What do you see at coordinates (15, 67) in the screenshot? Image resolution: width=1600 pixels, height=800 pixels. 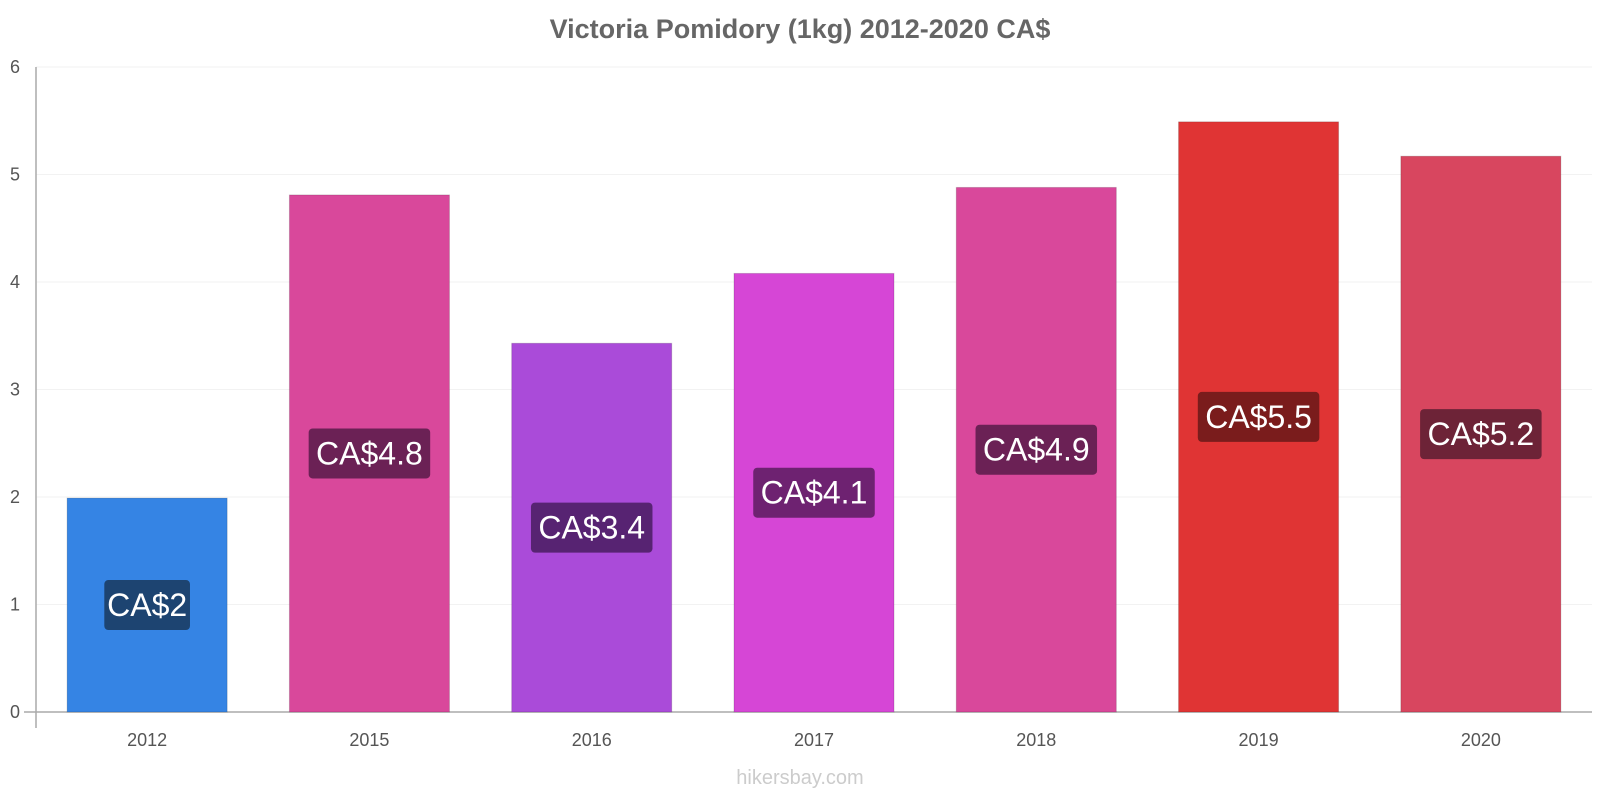 I see `y-tick-label: 6` at bounding box center [15, 67].